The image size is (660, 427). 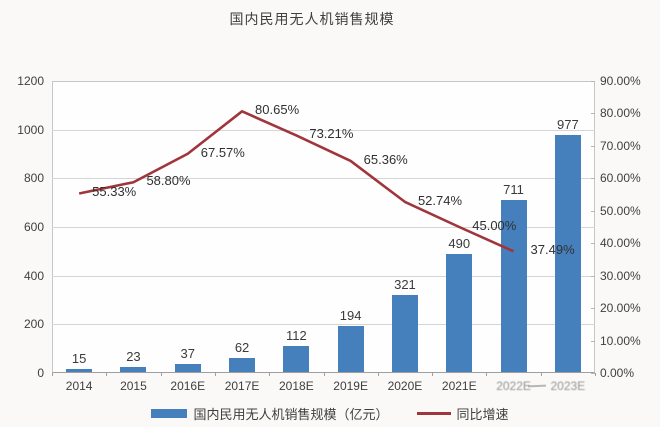 What do you see at coordinates (568, 386) in the screenshot?
I see `x-axis-tick-label: 2023E` at bounding box center [568, 386].